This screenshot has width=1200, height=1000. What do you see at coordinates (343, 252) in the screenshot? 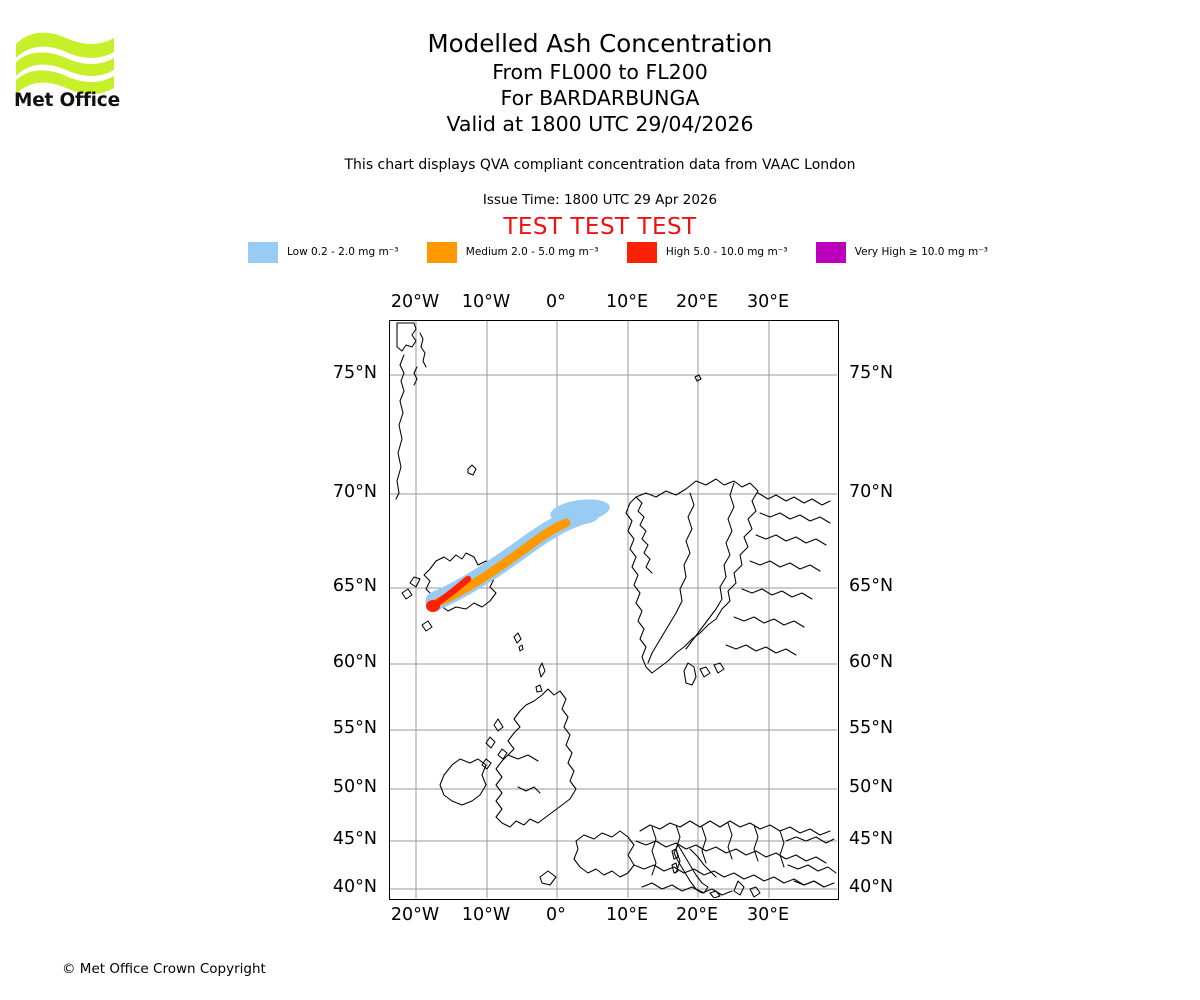
I see `legend-label-low: Low 0.2 - 2.0 mg m⁻³` at bounding box center [343, 252].